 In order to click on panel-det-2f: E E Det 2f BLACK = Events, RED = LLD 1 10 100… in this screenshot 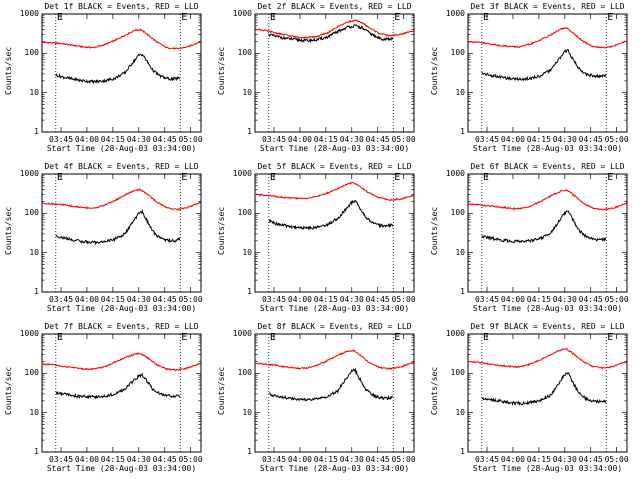, I will do `click(319, 80)`.